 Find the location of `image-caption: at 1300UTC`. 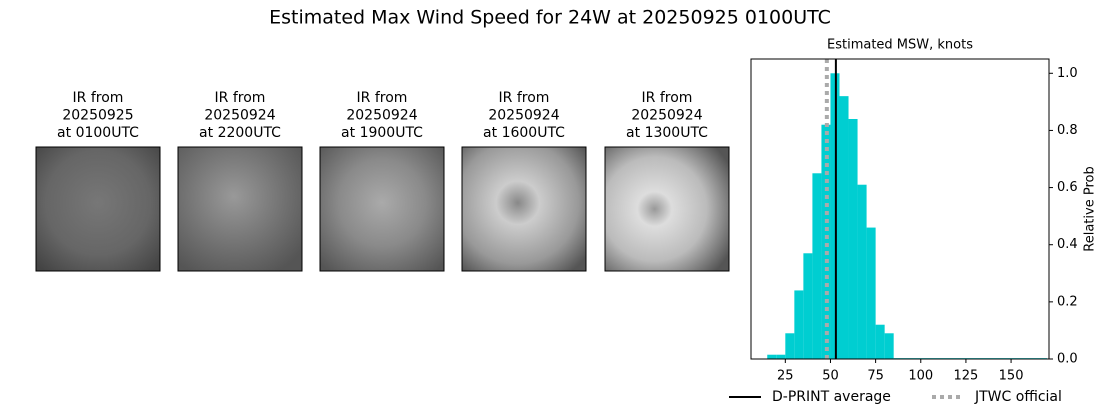

image-caption: at 1300UTC is located at coordinates (667, 133).